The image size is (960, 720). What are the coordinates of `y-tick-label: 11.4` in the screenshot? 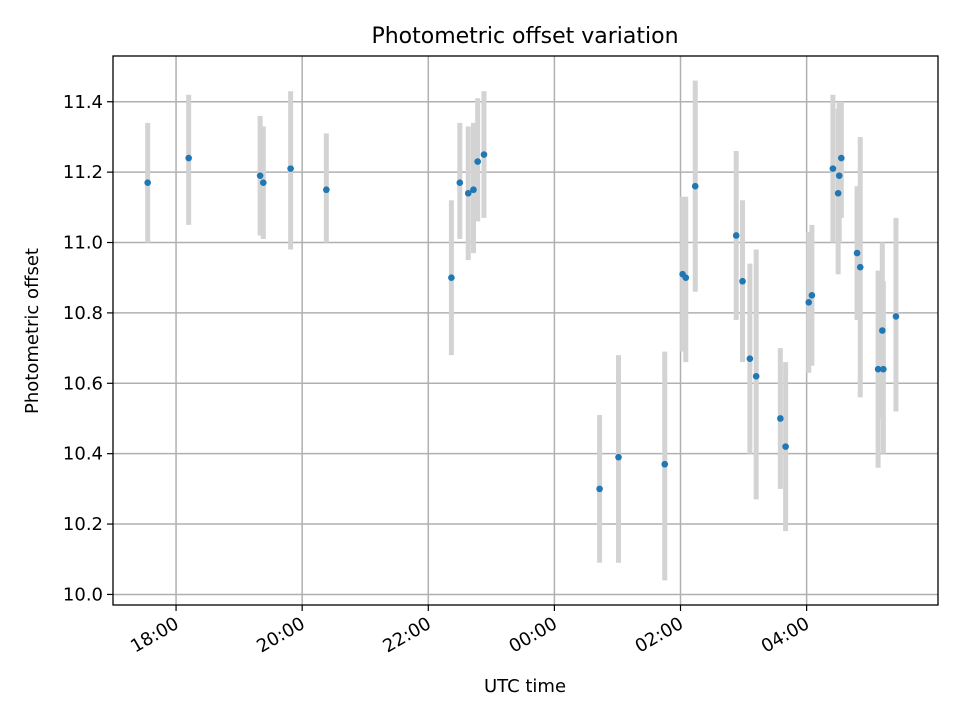 It's located at (83, 102).